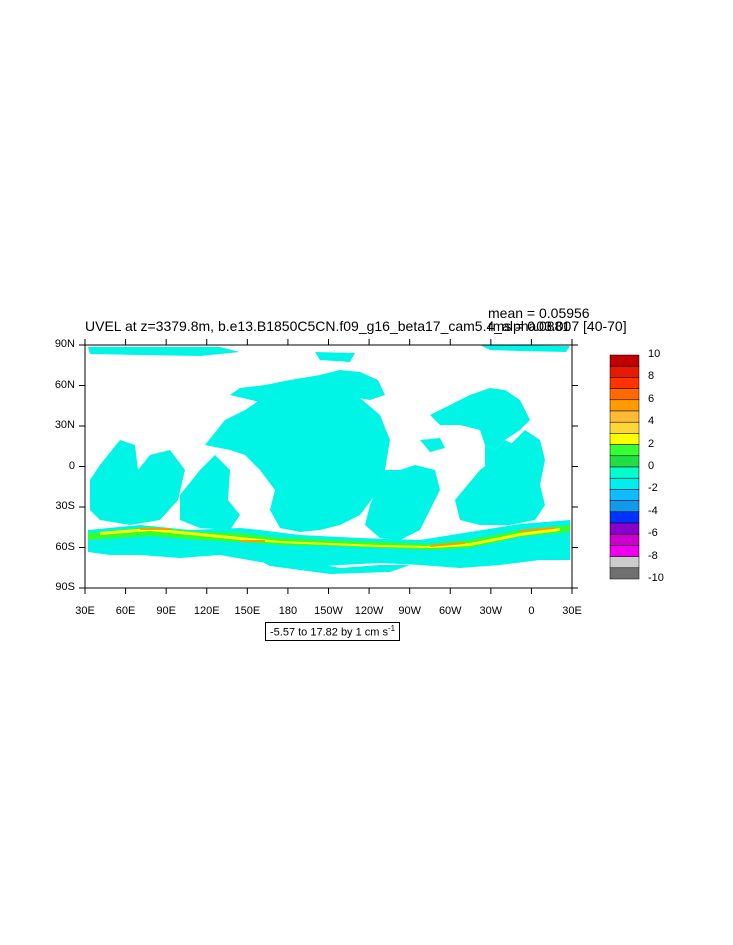 The image size is (733, 945). Describe the element at coordinates (480, 419) in the screenshot. I see `north-atlantic` at that location.